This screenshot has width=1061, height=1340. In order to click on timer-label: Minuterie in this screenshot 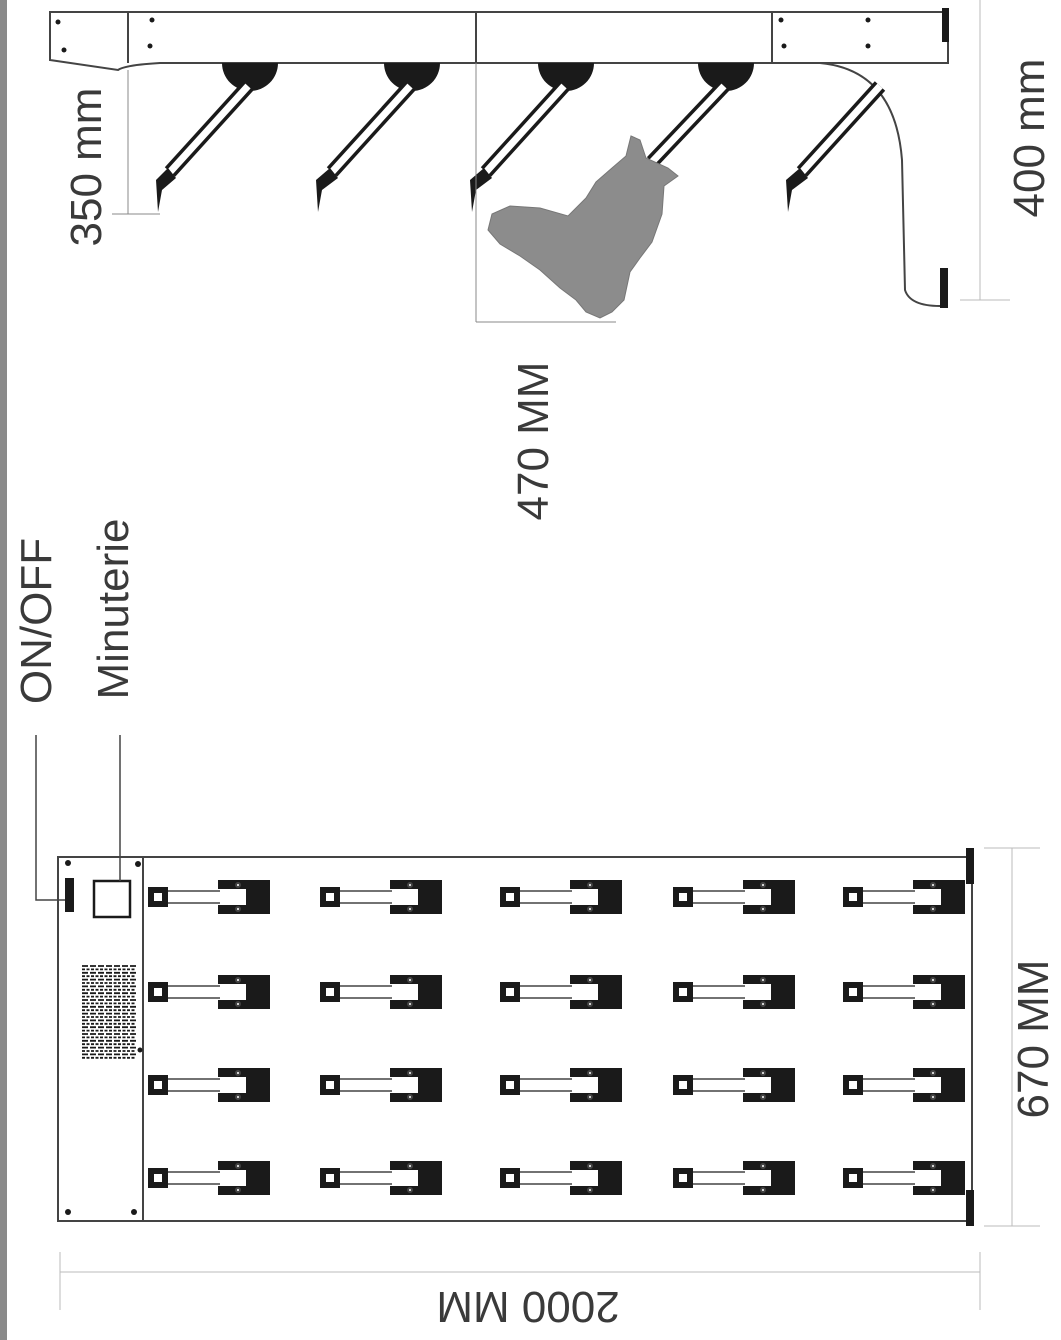, I will do `click(113, 609)`.